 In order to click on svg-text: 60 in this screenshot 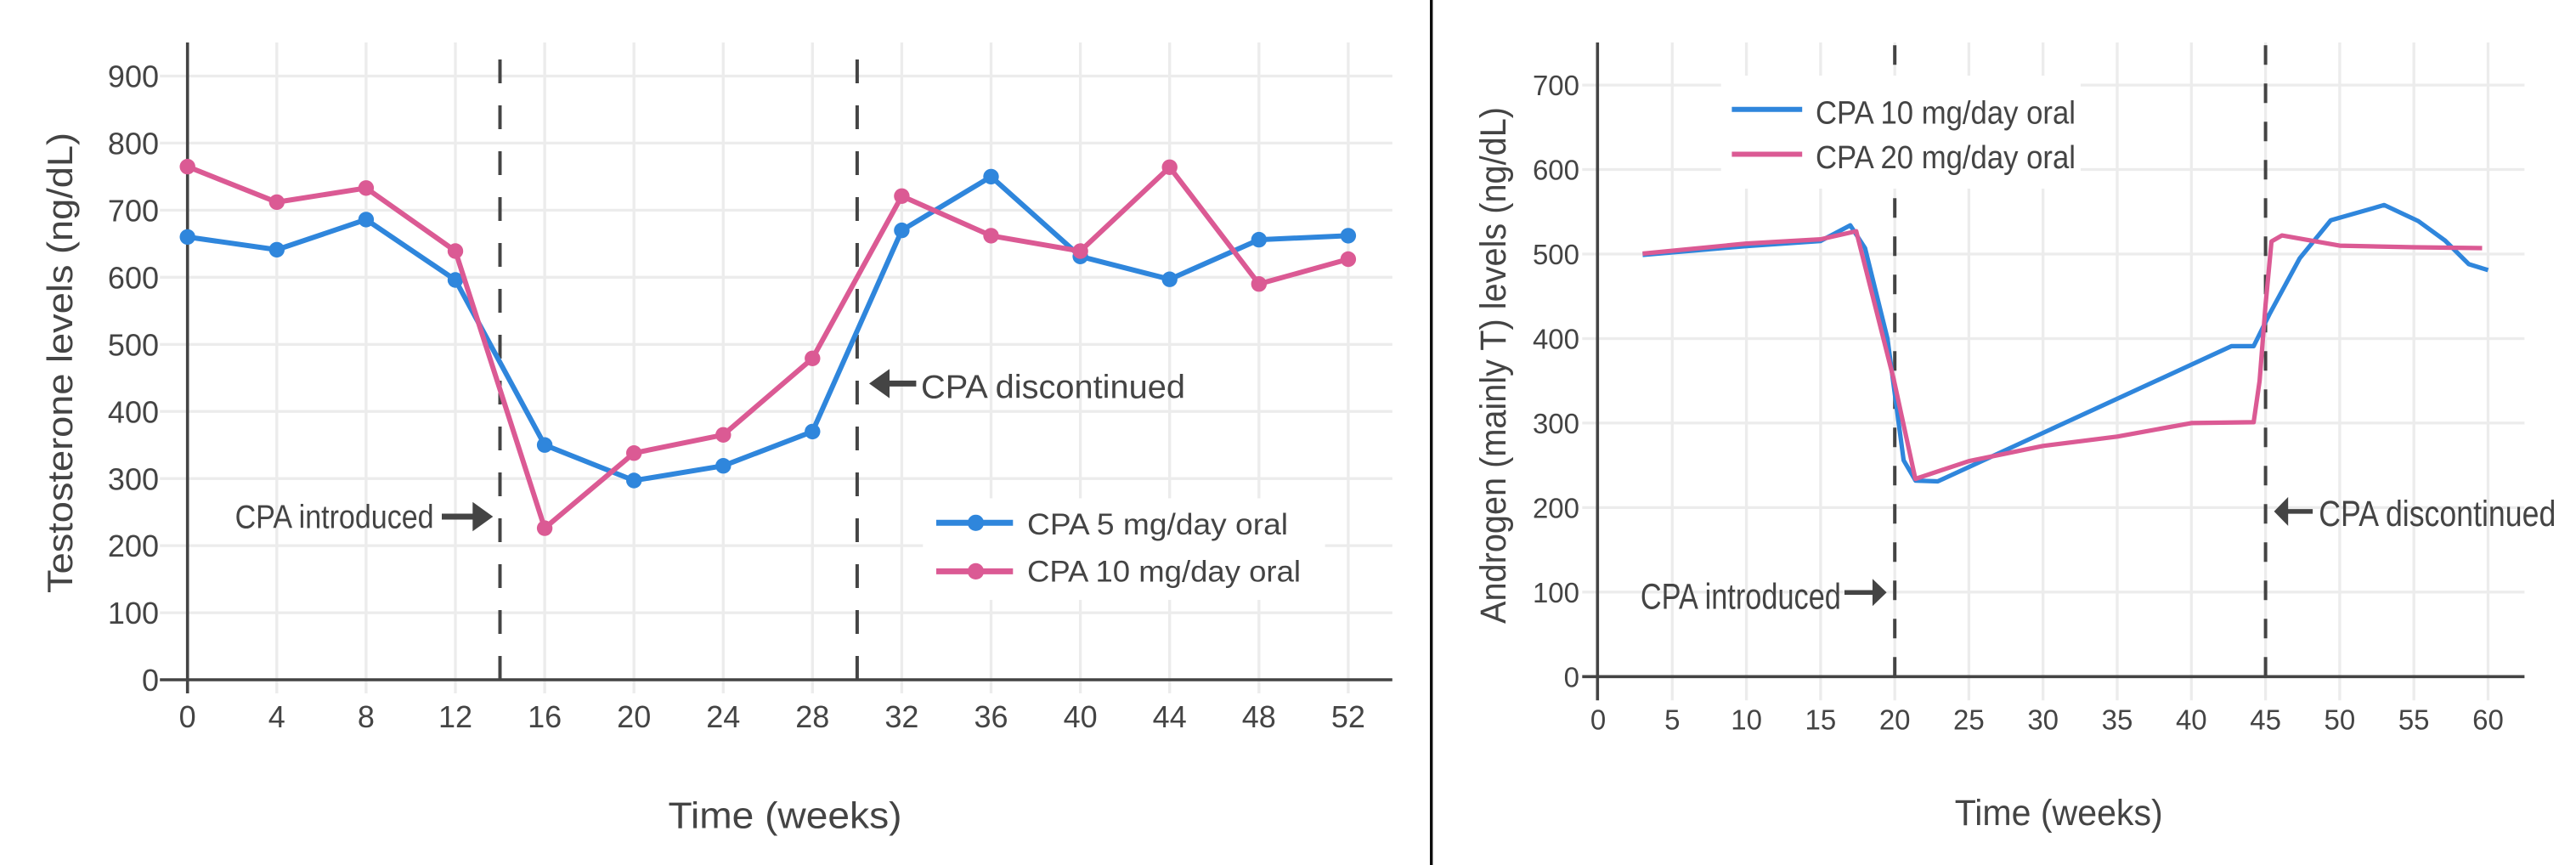, I will do `click(2488, 719)`.